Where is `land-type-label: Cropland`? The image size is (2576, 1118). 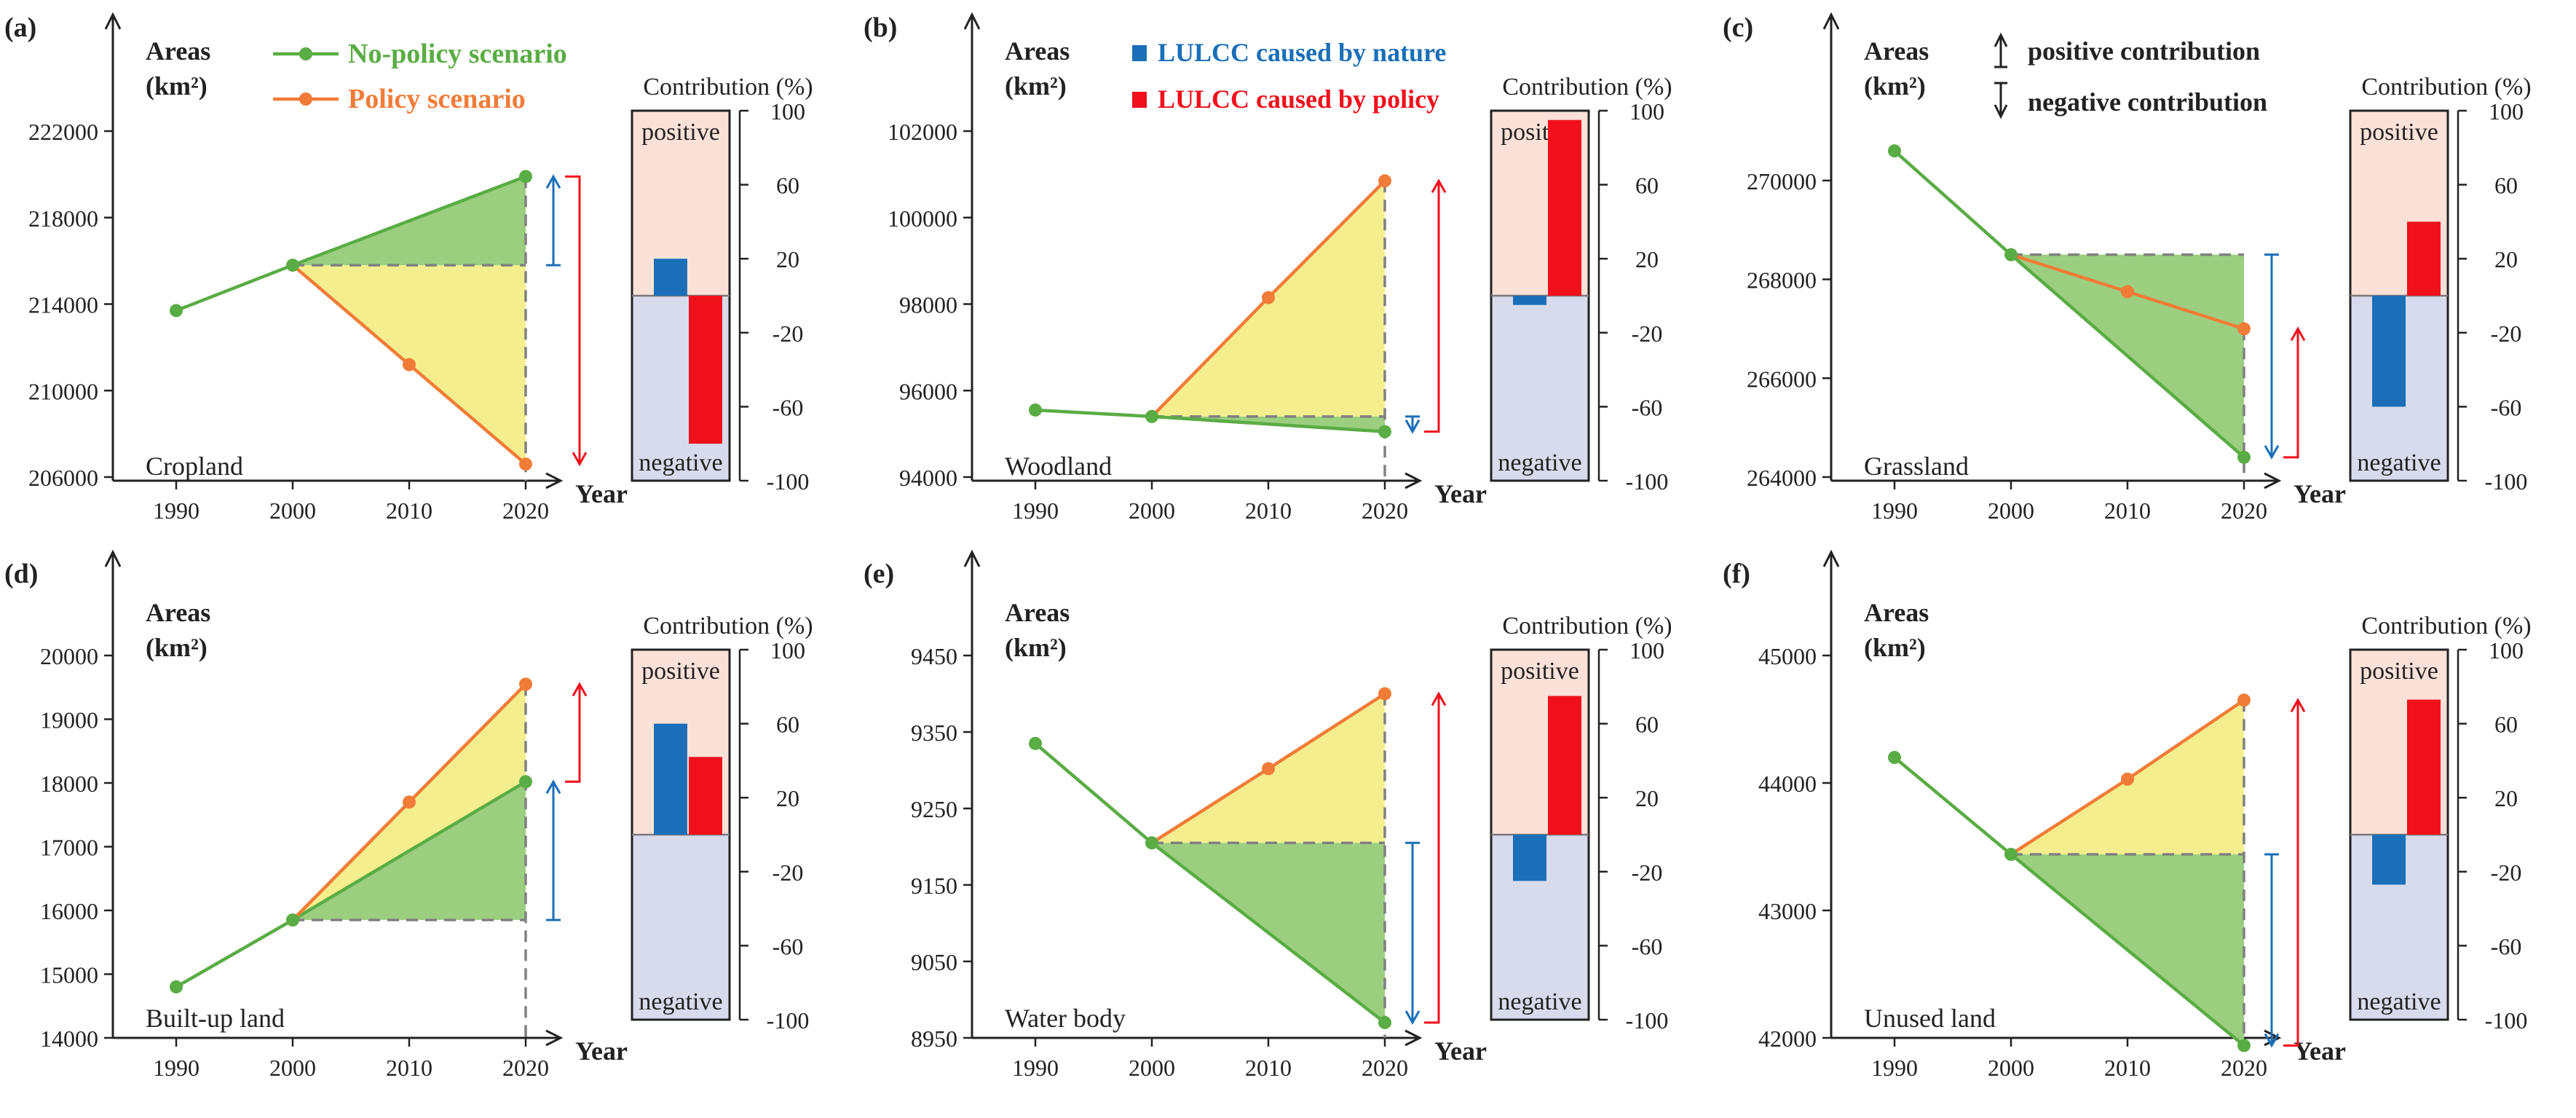
land-type-label: Cropland is located at coordinates (195, 466).